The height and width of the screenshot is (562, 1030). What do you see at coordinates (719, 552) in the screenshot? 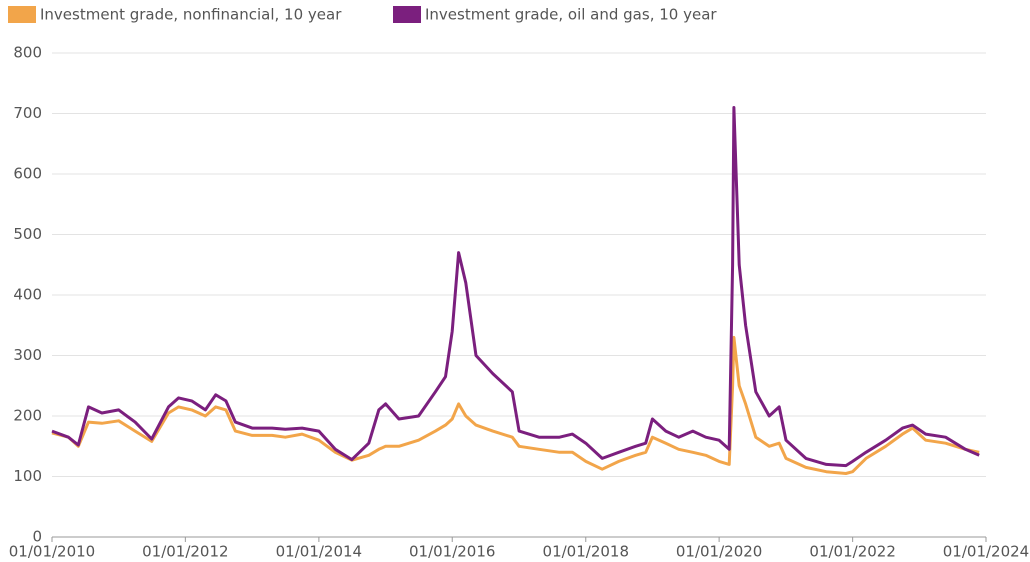
I see `x-tick-label: 01/01/2020` at bounding box center [719, 552].